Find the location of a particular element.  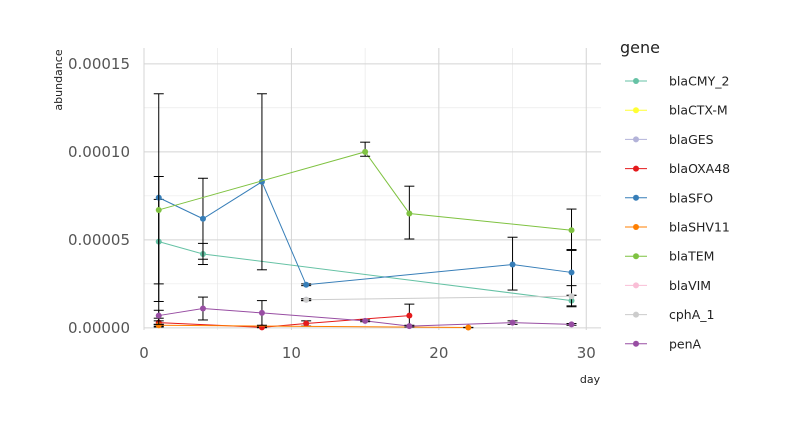

series-penA is located at coordinates (365, 313).